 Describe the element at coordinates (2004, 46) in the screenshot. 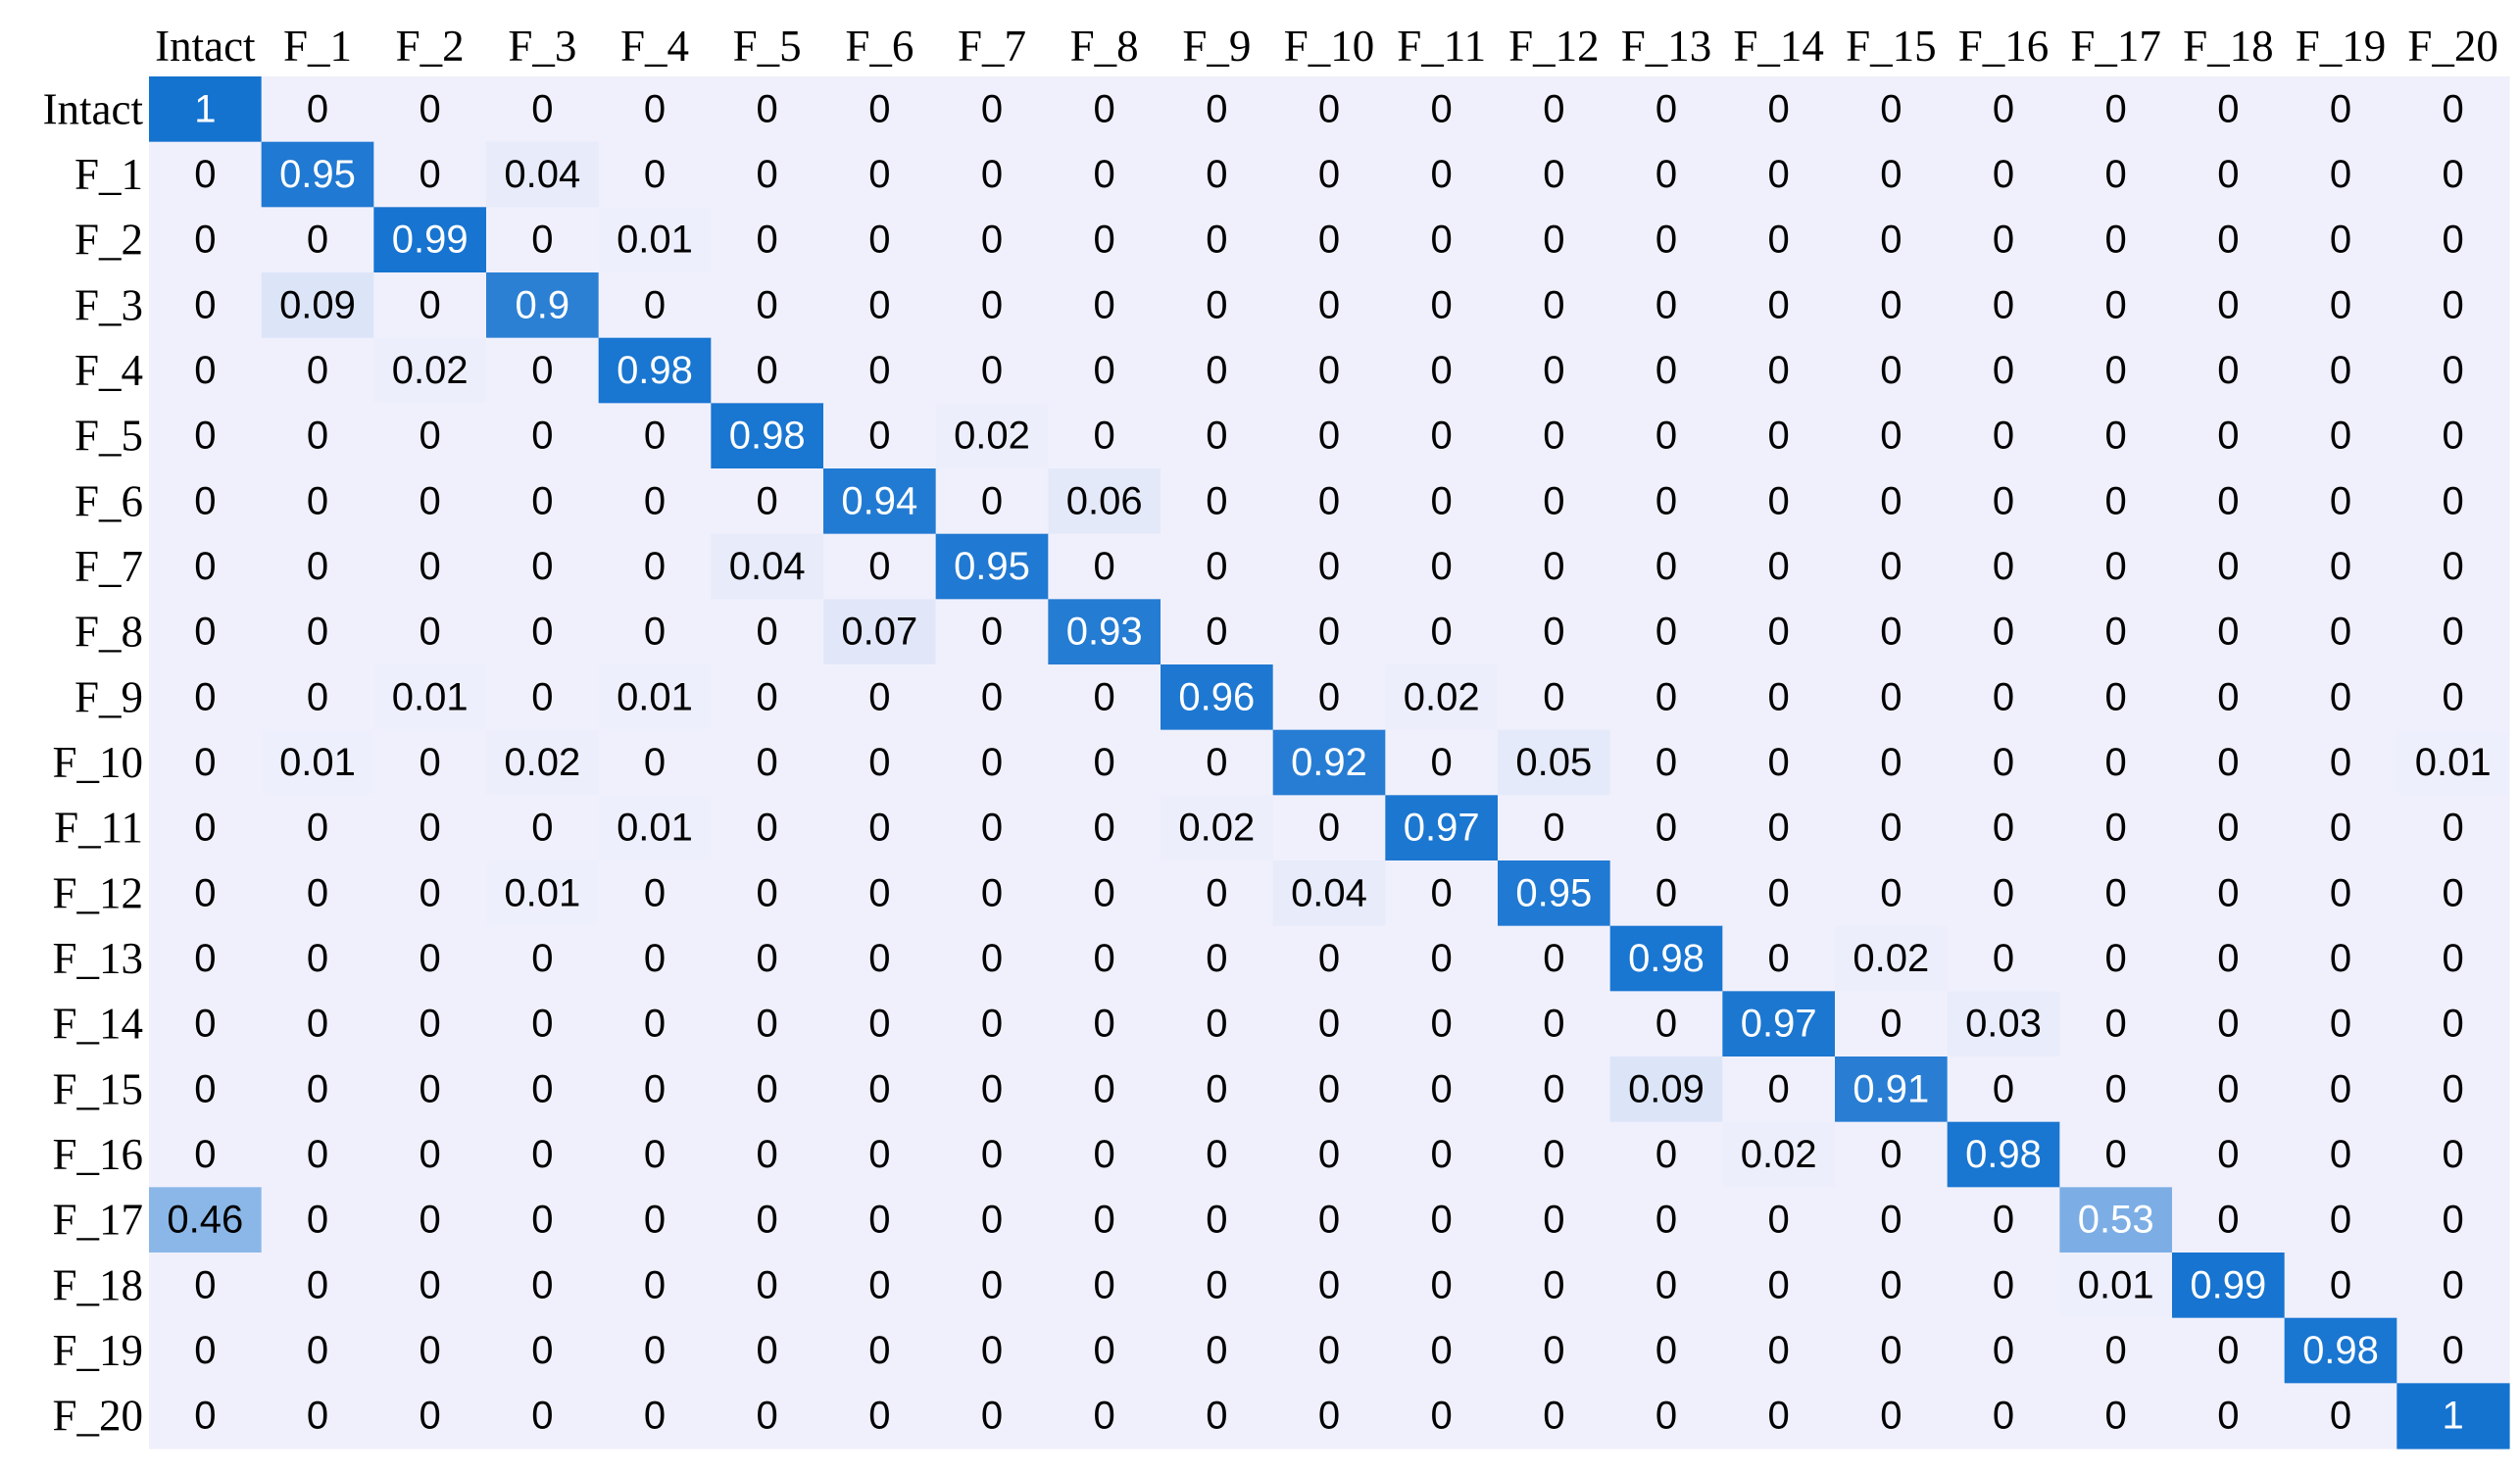

I see `x-tick-label-f-16: F_16` at that location.